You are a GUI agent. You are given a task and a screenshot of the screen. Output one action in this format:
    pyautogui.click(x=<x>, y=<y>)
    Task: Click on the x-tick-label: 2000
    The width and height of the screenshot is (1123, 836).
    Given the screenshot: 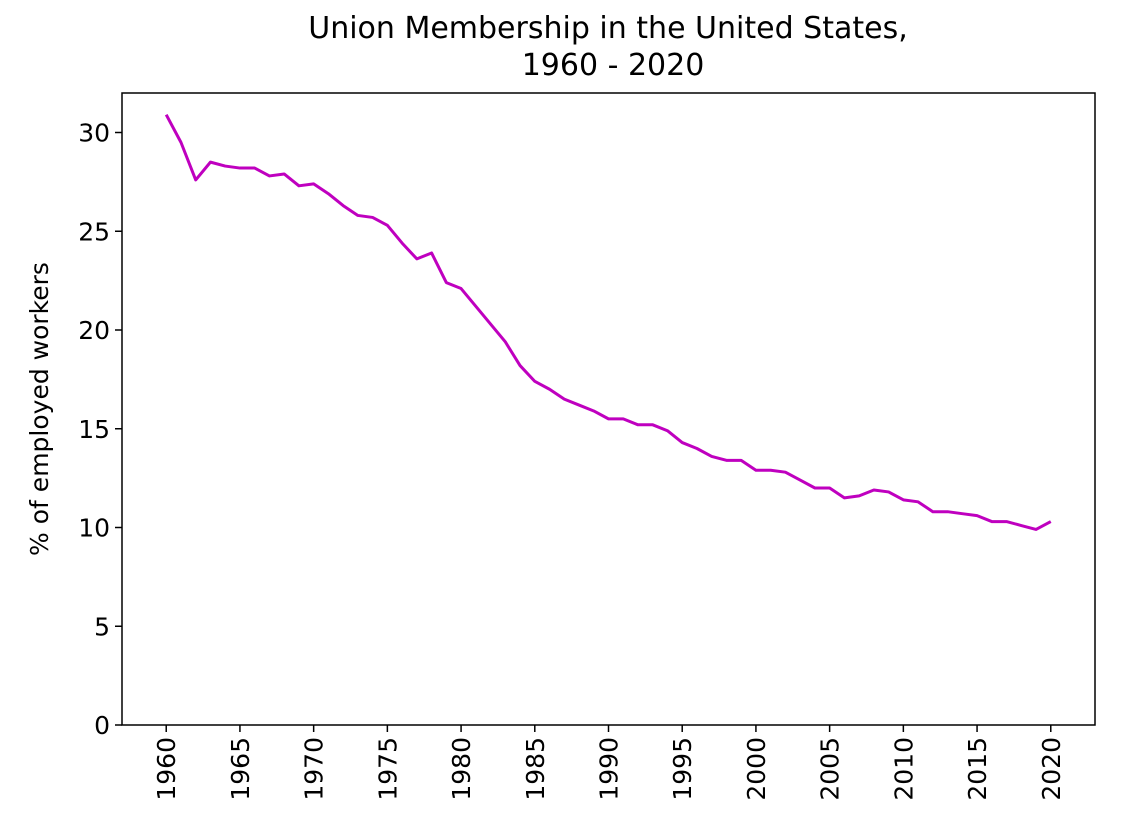 What is the action you would take?
    pyautogui.click(x=756, y=769)
    